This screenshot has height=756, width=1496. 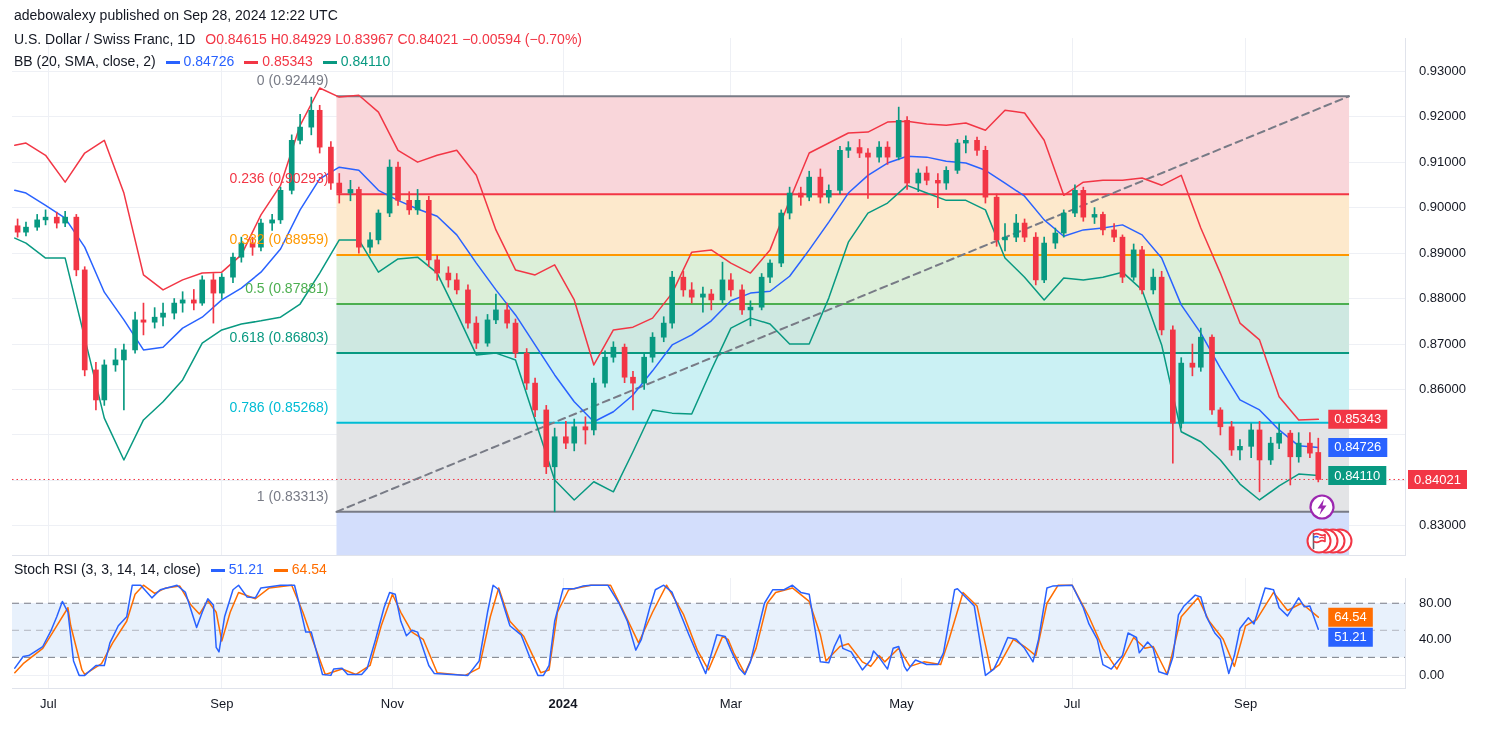 I want to click on legend-label: 51.21, so click(x=246, y=569).